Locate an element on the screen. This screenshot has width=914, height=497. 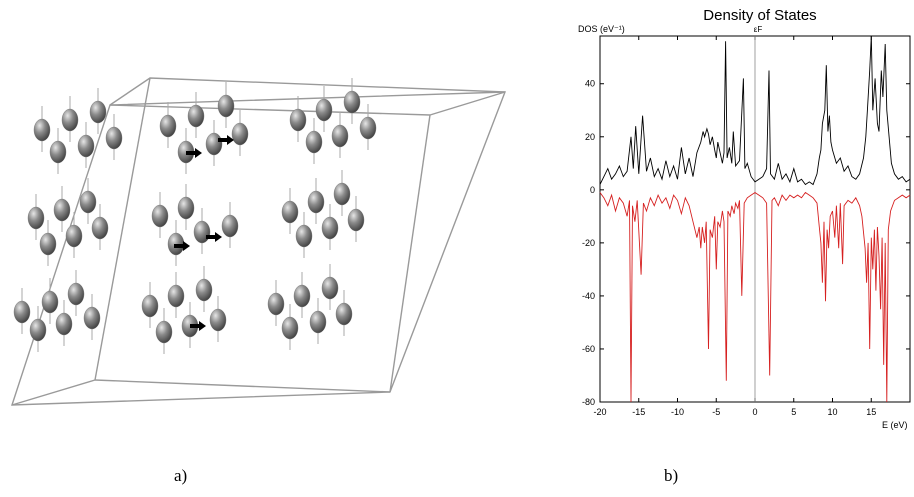
magnetic-moment-arrows is located at coordinates (204, 233).